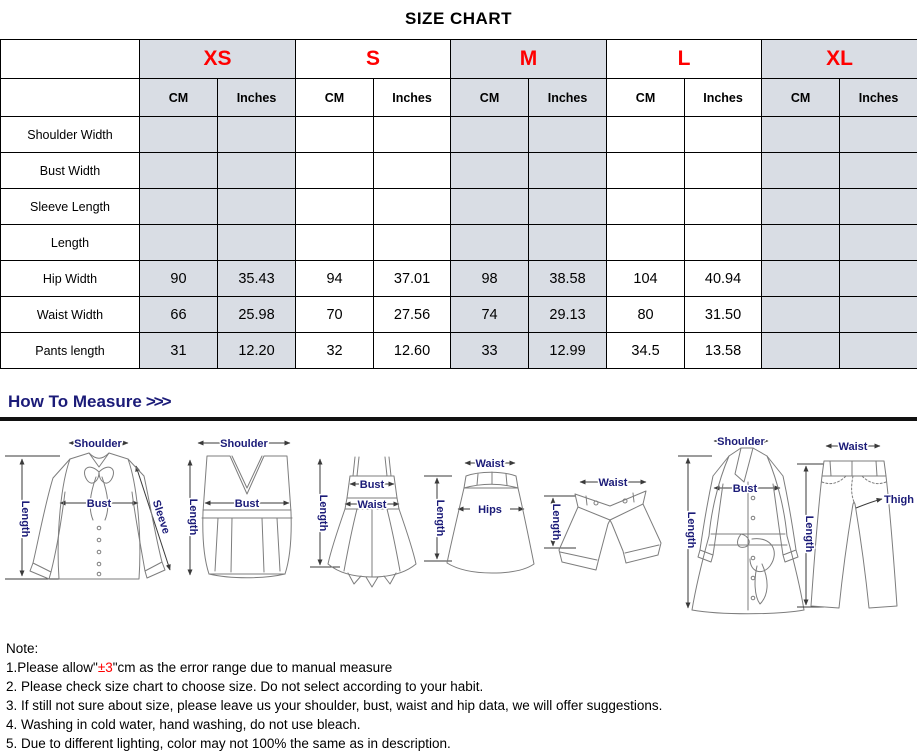 This screenshot has height=753, width=917. Describe the element at coordinates (70, 278) in the screenshot. I see `row-label: Hip Width` at that location.